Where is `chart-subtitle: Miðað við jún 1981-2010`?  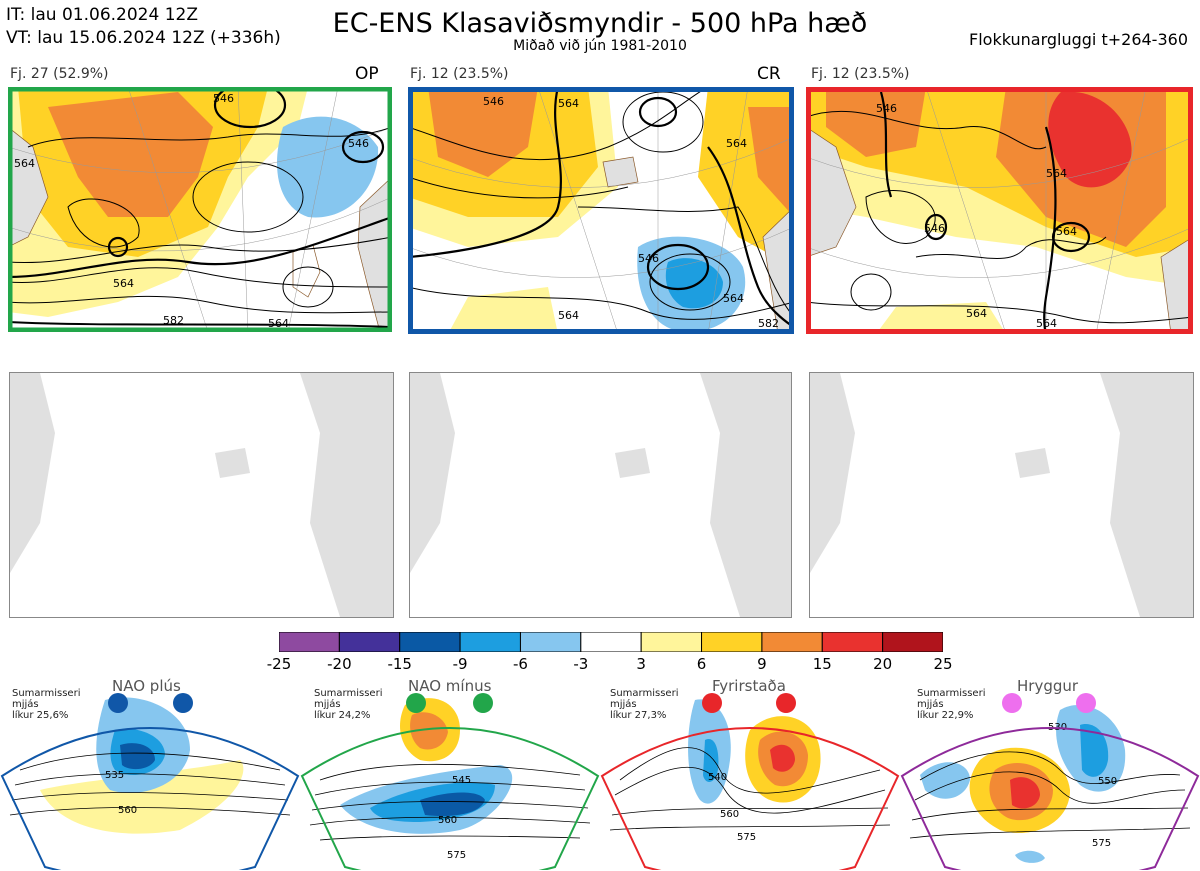
chart-subtitle: Miðað við jún 1981-2010 is located at coordinates (600, 46).